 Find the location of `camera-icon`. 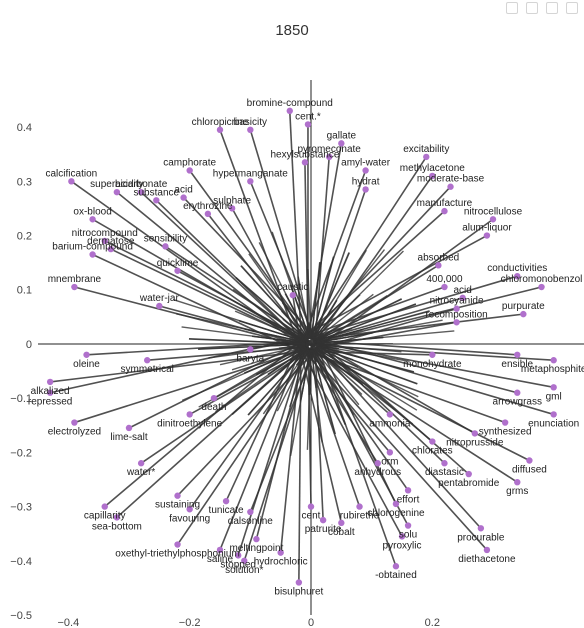

camera-icon is located at coordinates (512, 8).